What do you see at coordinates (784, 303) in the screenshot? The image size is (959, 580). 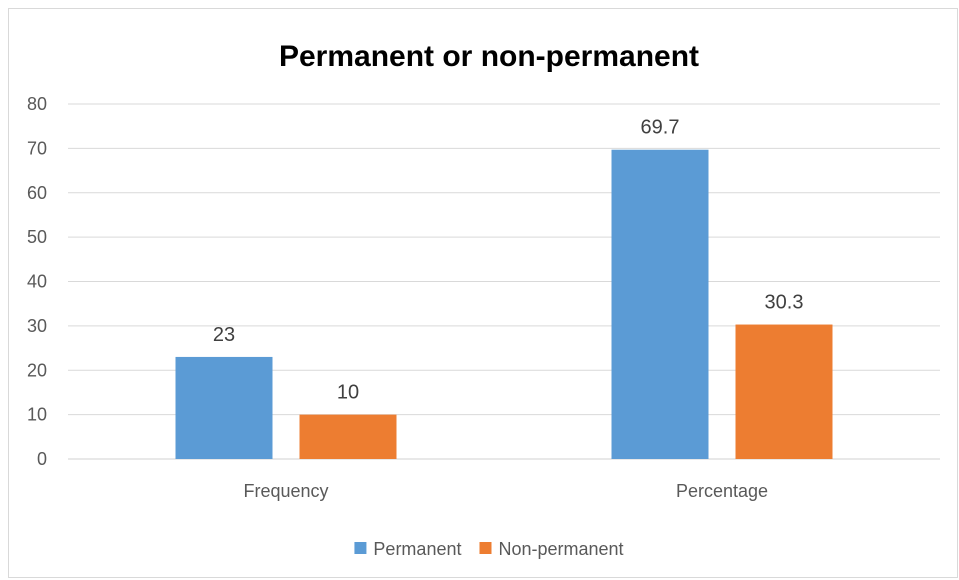 I see `data-label: 30.3` at bounding box center [784, 303].